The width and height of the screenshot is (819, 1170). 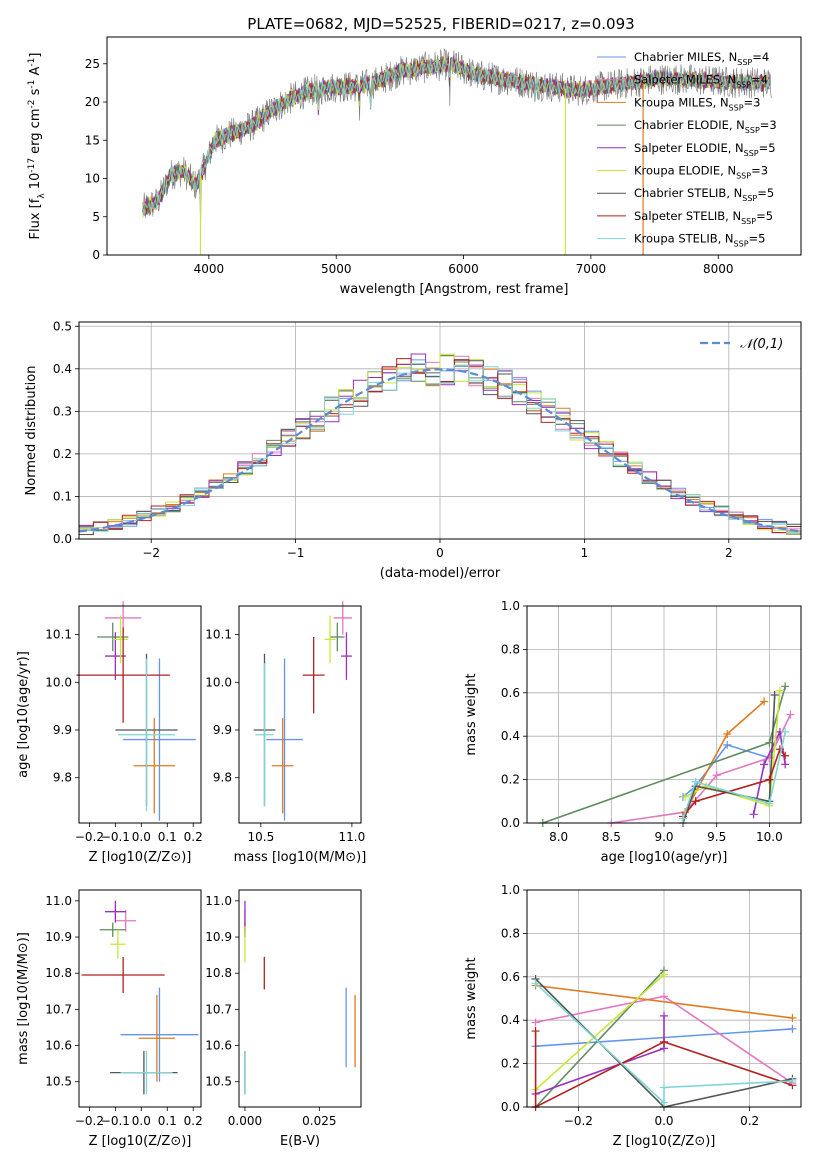 I want to click on errorbar-chabrier-miles, so click(x=284, y=739).